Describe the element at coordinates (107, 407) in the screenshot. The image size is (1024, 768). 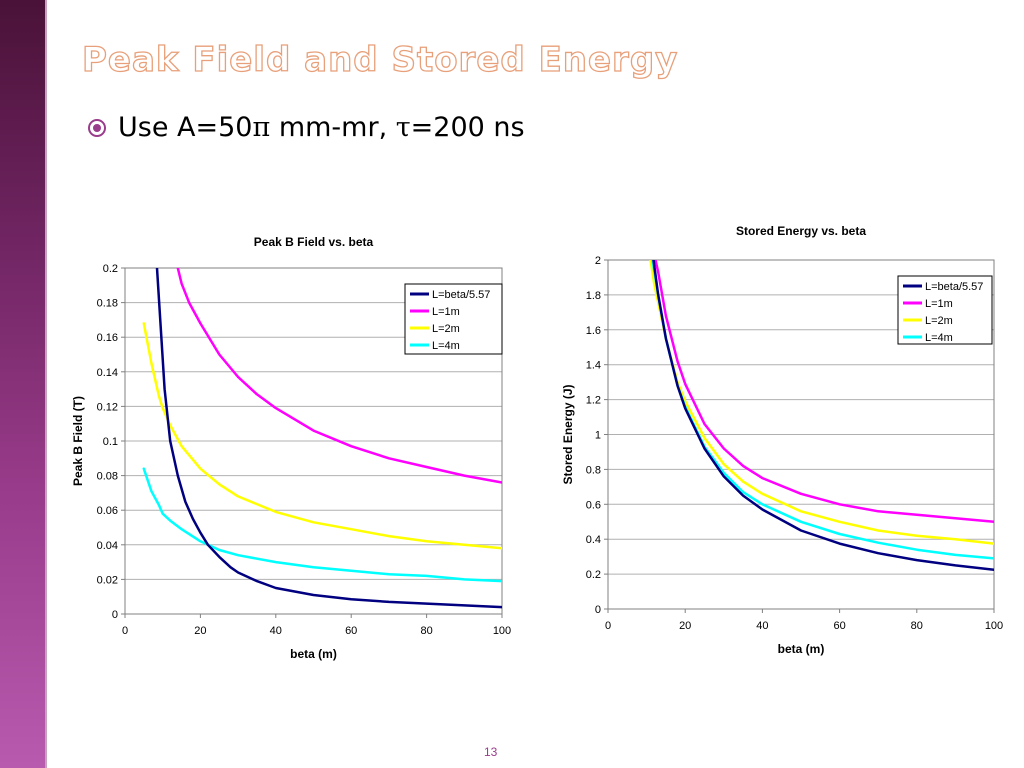
I see `chart-1-ytick-label: 0.12` at that location.